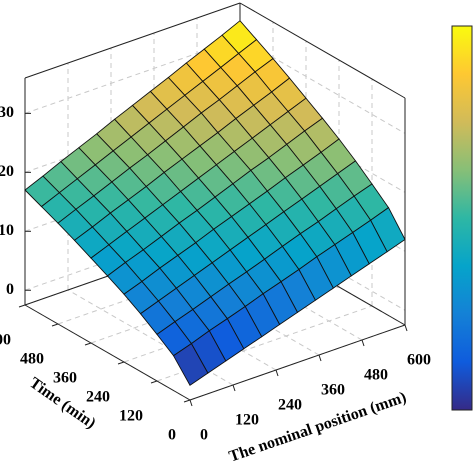 The width and height of the screenshot is (474, 474). I want to click on y-tick-label: 480, so click(32, 359).